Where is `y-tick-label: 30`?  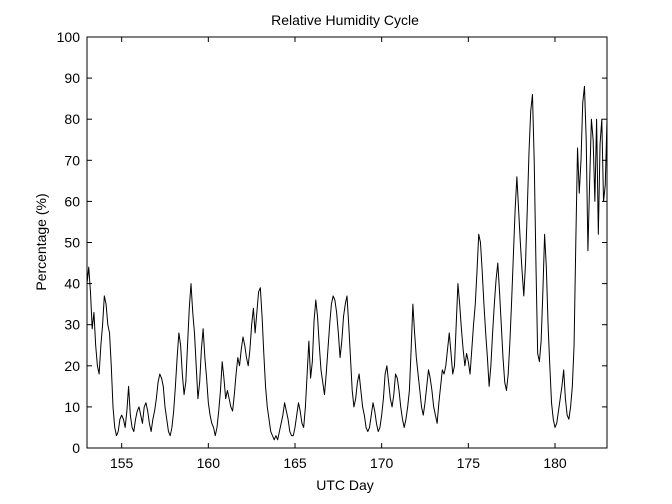 y-tick-label: 30 is located at coordinates (72, 325).